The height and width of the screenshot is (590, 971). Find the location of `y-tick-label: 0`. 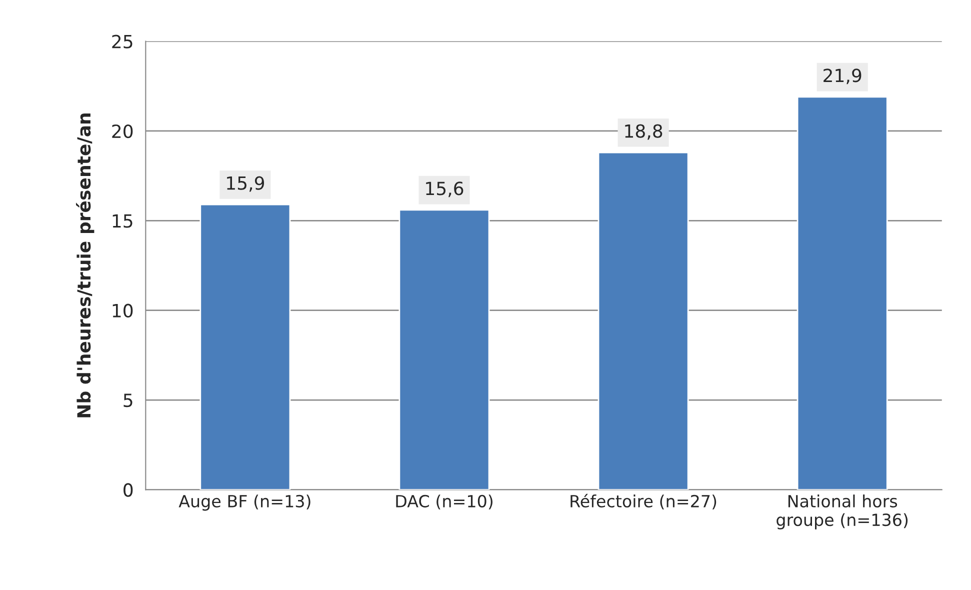

y-tick-label: 0 is located at coordinates (128, 490).